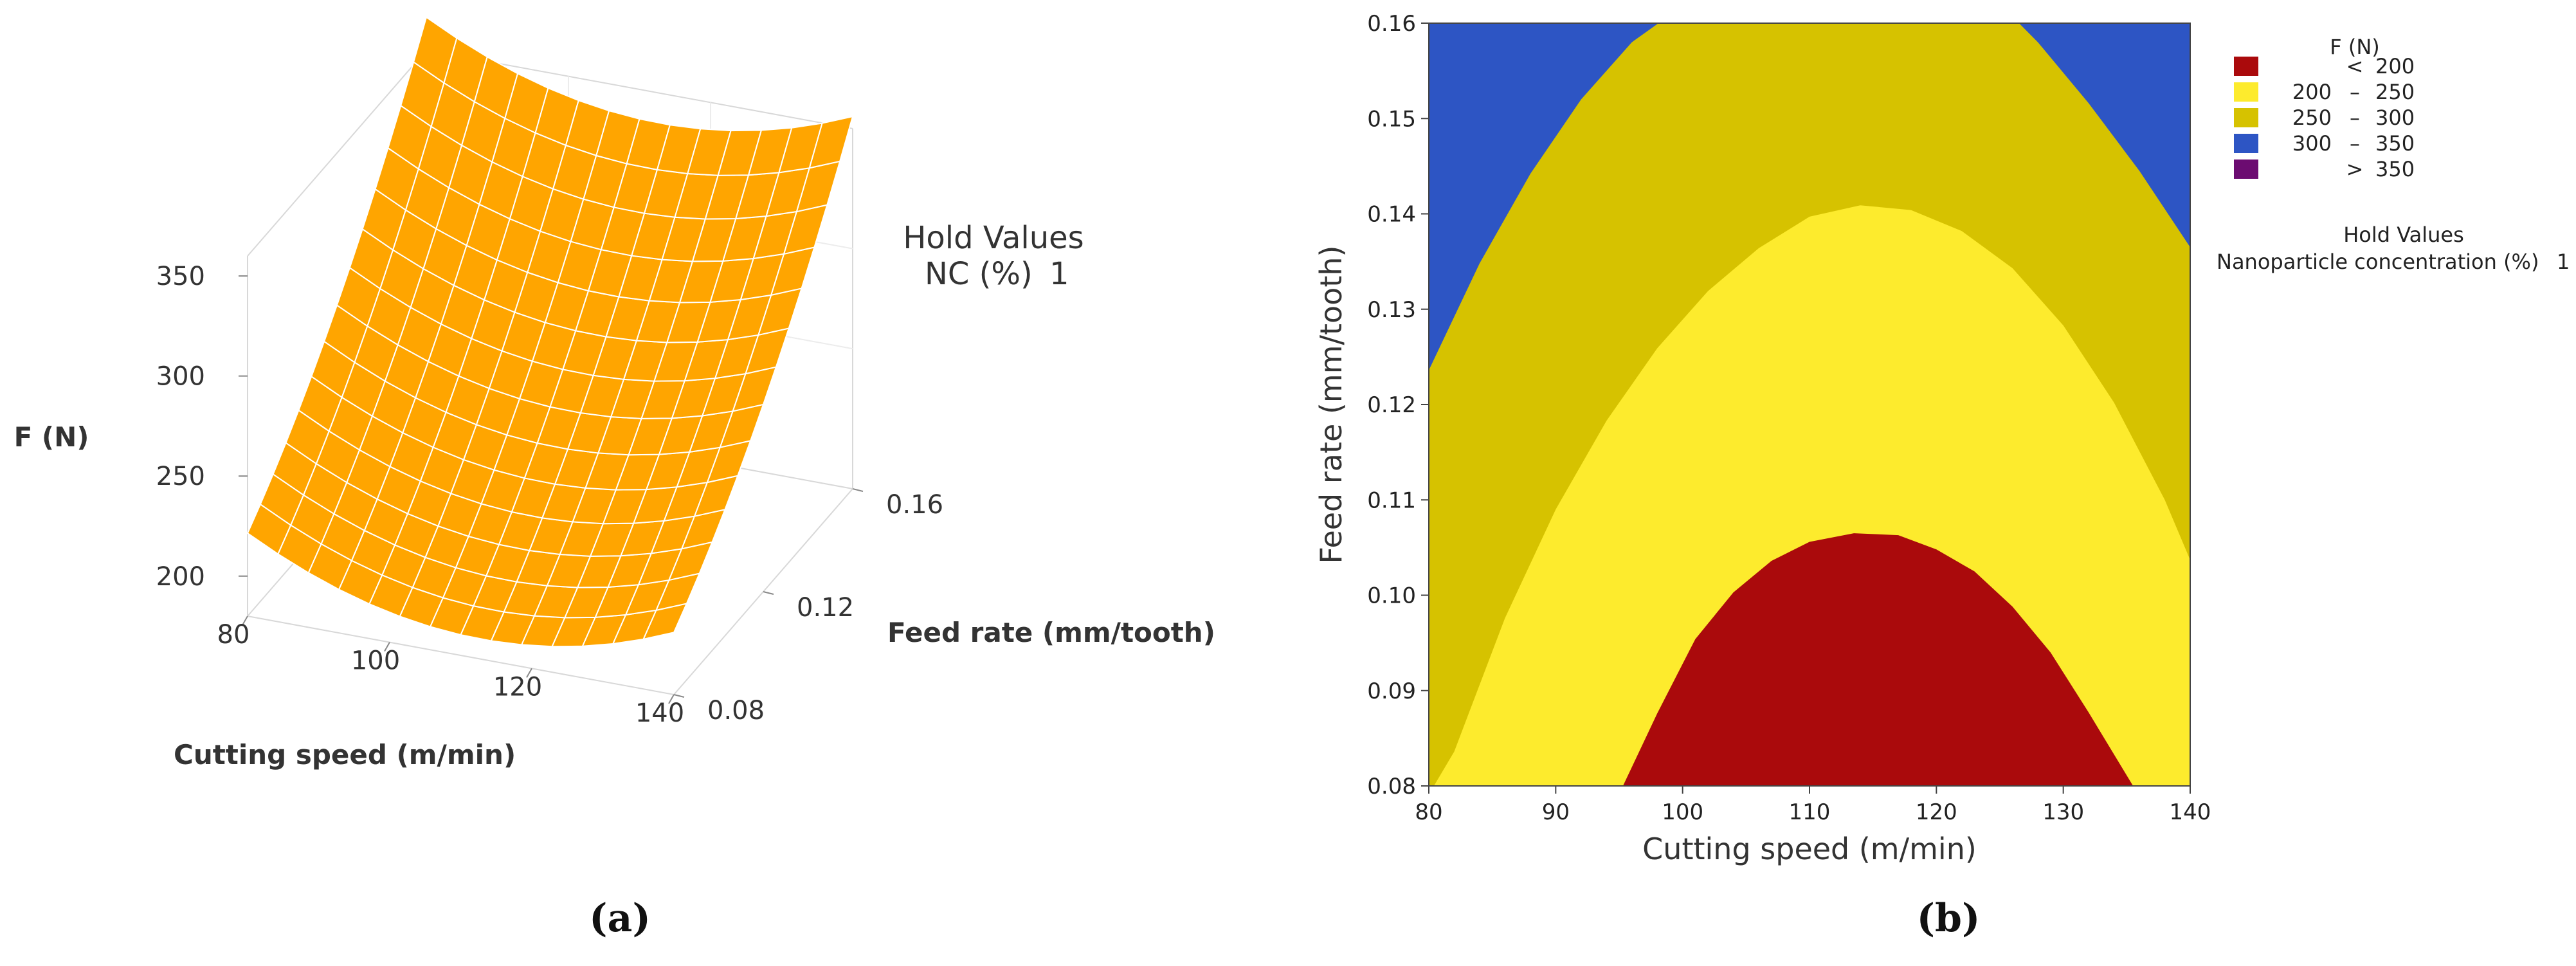  Describe the element at coordinates (2395, 66) in the screenshot. I see `legend-high: 200` at that location.